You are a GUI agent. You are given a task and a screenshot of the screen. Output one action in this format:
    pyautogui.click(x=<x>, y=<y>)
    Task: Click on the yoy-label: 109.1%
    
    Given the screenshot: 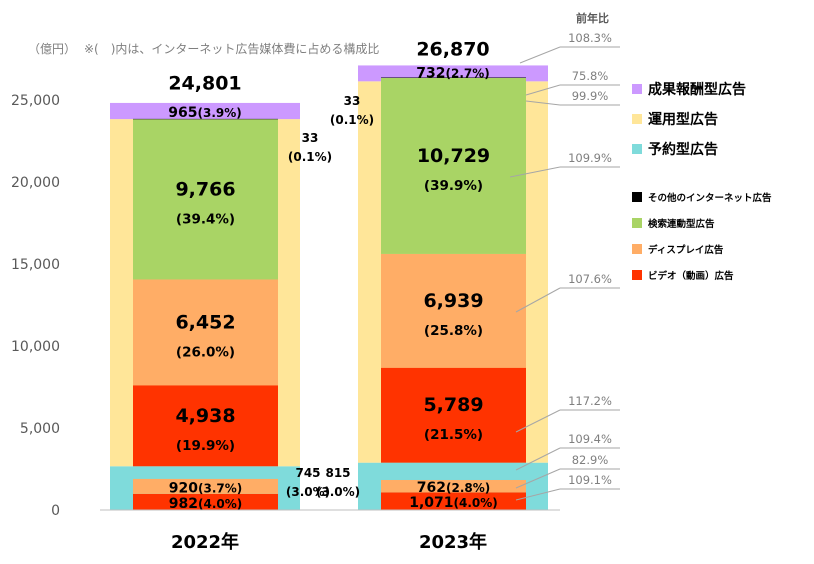 What is the action you would take?
    pyautogui.click(x=590, y=480)
    